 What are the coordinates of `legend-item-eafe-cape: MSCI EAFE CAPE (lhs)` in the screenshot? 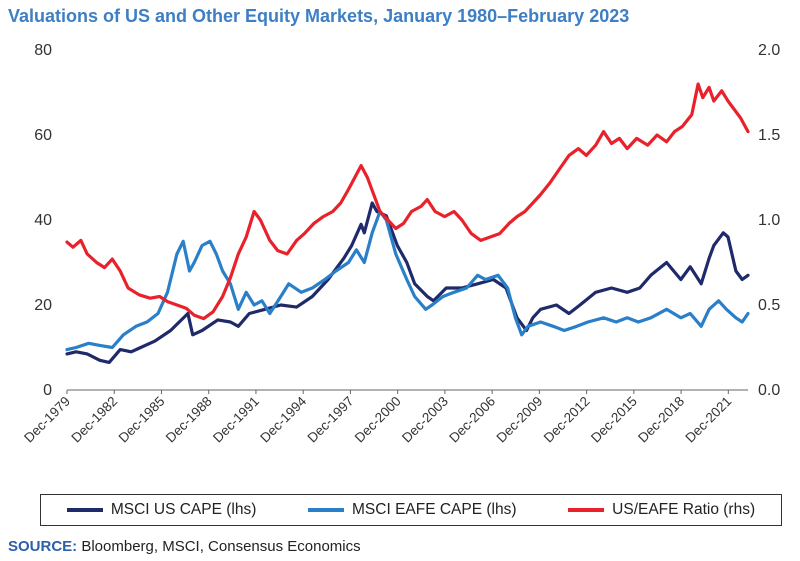 It's located at (412, 510).